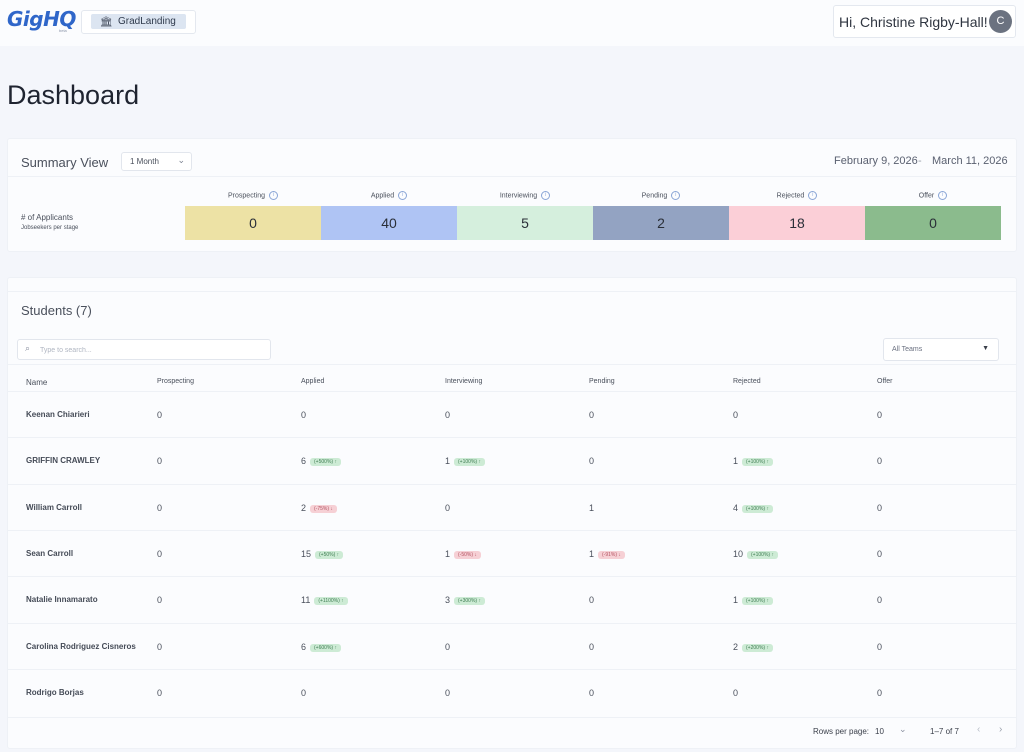 Image resolution: width=1024 pixels, height=752 pixels. Describe the element at coordinates (941, 349) in the screenshot. I see `team-filter-select: All Teams ▼` at that location.